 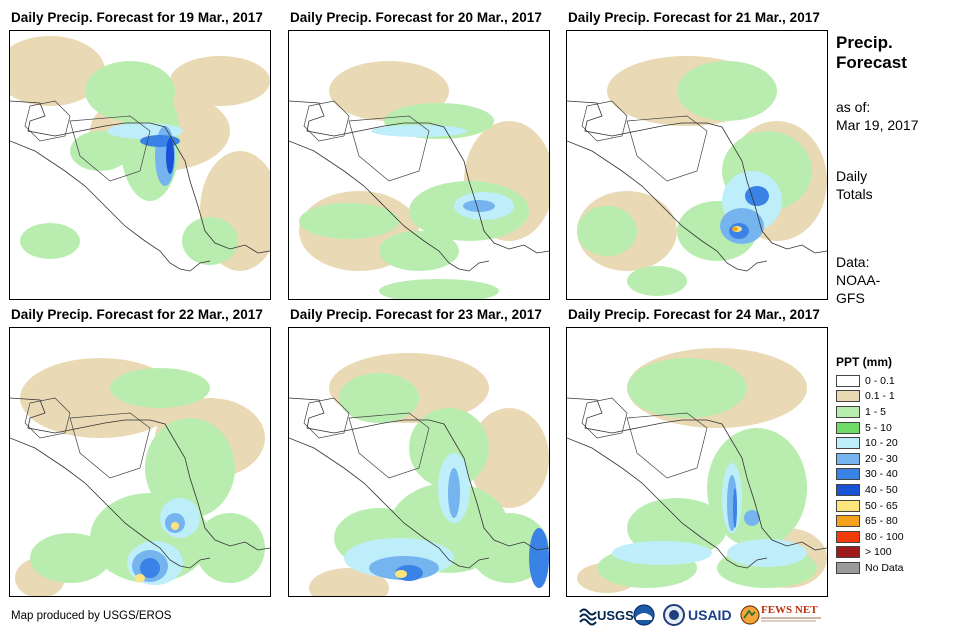 What do you see at coordinates (870, 428) in the screenshot?
I see `legend-row: 5 - 10` at bounding box center [870, 428].